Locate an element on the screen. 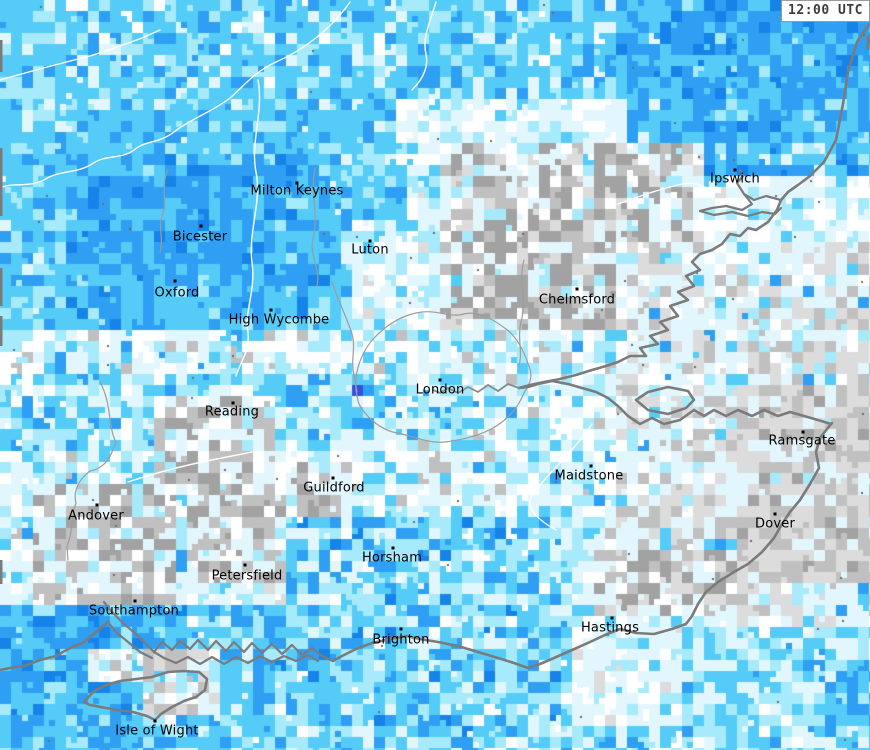 Image resolution: width=870 pixels, height=750 pixels. timestamp-label: 12:00 UTC is located at coordinates (825, 10).